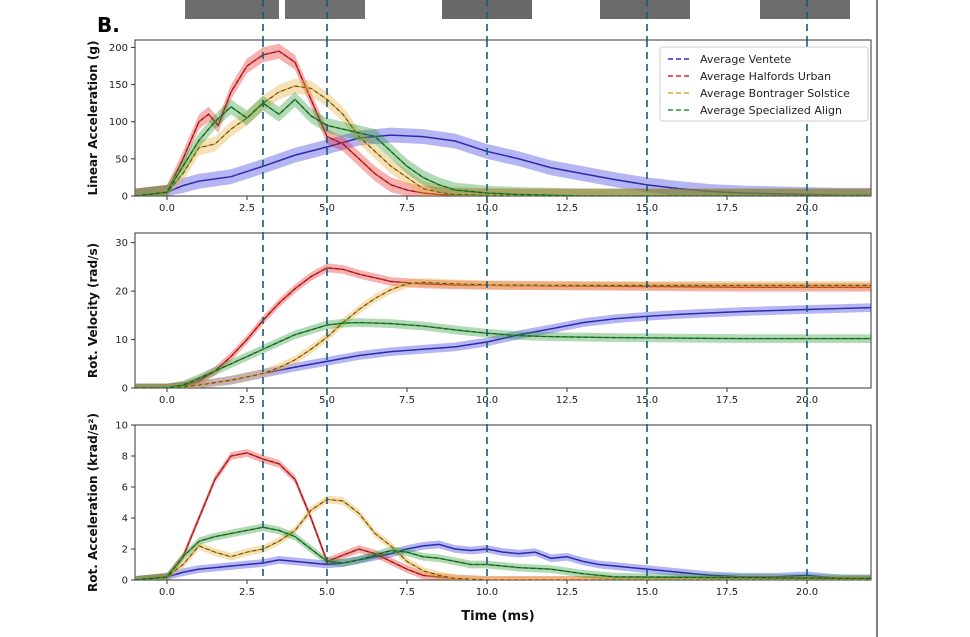 This screenshot has width=970, height=637. What do you see at coordinates (93, 502) in the screenshot?
I see `y-axis-label: Rot. Acceleration (krad/s²)` at bounding box center [93, 502].